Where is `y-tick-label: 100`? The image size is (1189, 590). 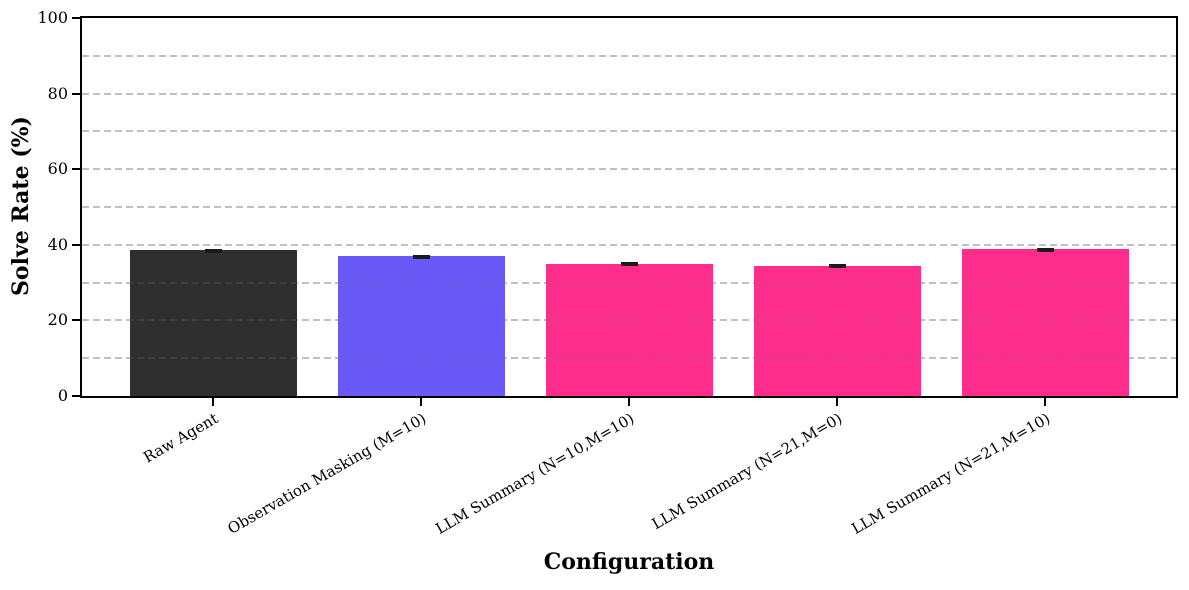
y-tick-label: 100 is located at coordinates (52, 17).